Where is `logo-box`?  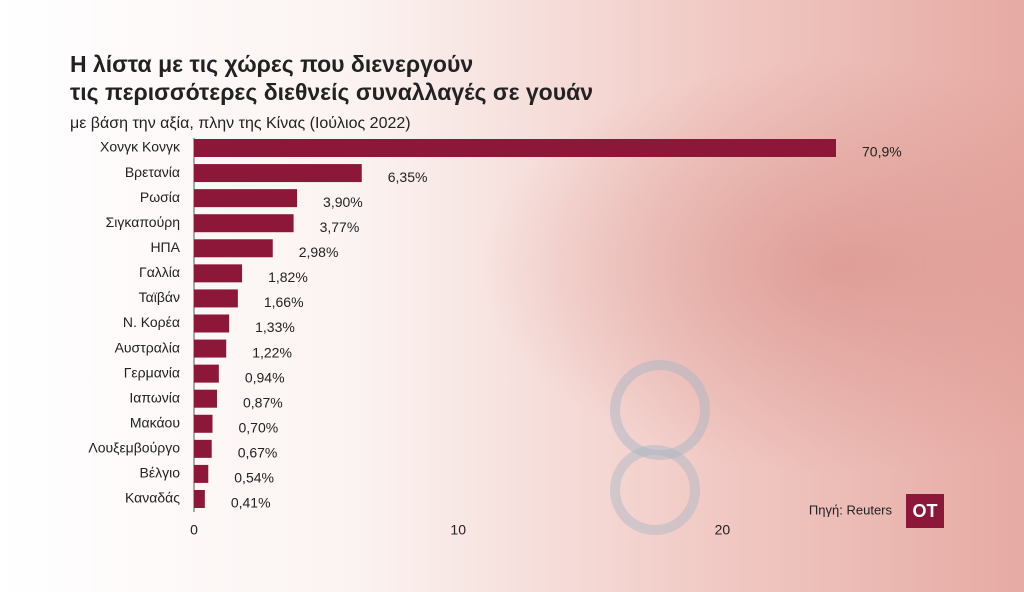 logo-box is located at coordinates (925, 511).